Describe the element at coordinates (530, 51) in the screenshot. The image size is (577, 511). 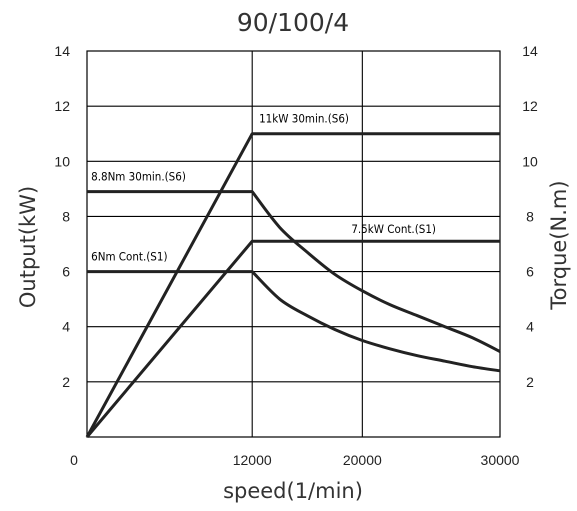
I see `y2-tick-label: 14` at that location.